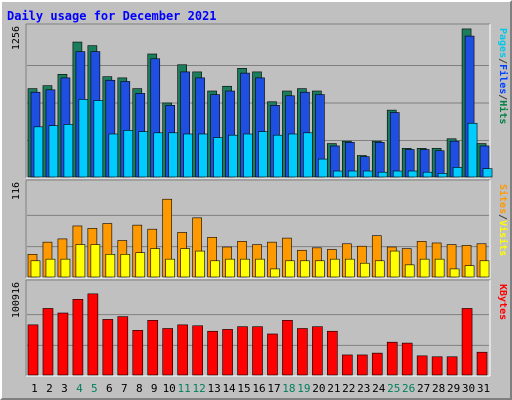  What do you see at coordinates (34, 388) in the screenshot?
I see `day-label-1: 1` at bounding box center [34, 388].